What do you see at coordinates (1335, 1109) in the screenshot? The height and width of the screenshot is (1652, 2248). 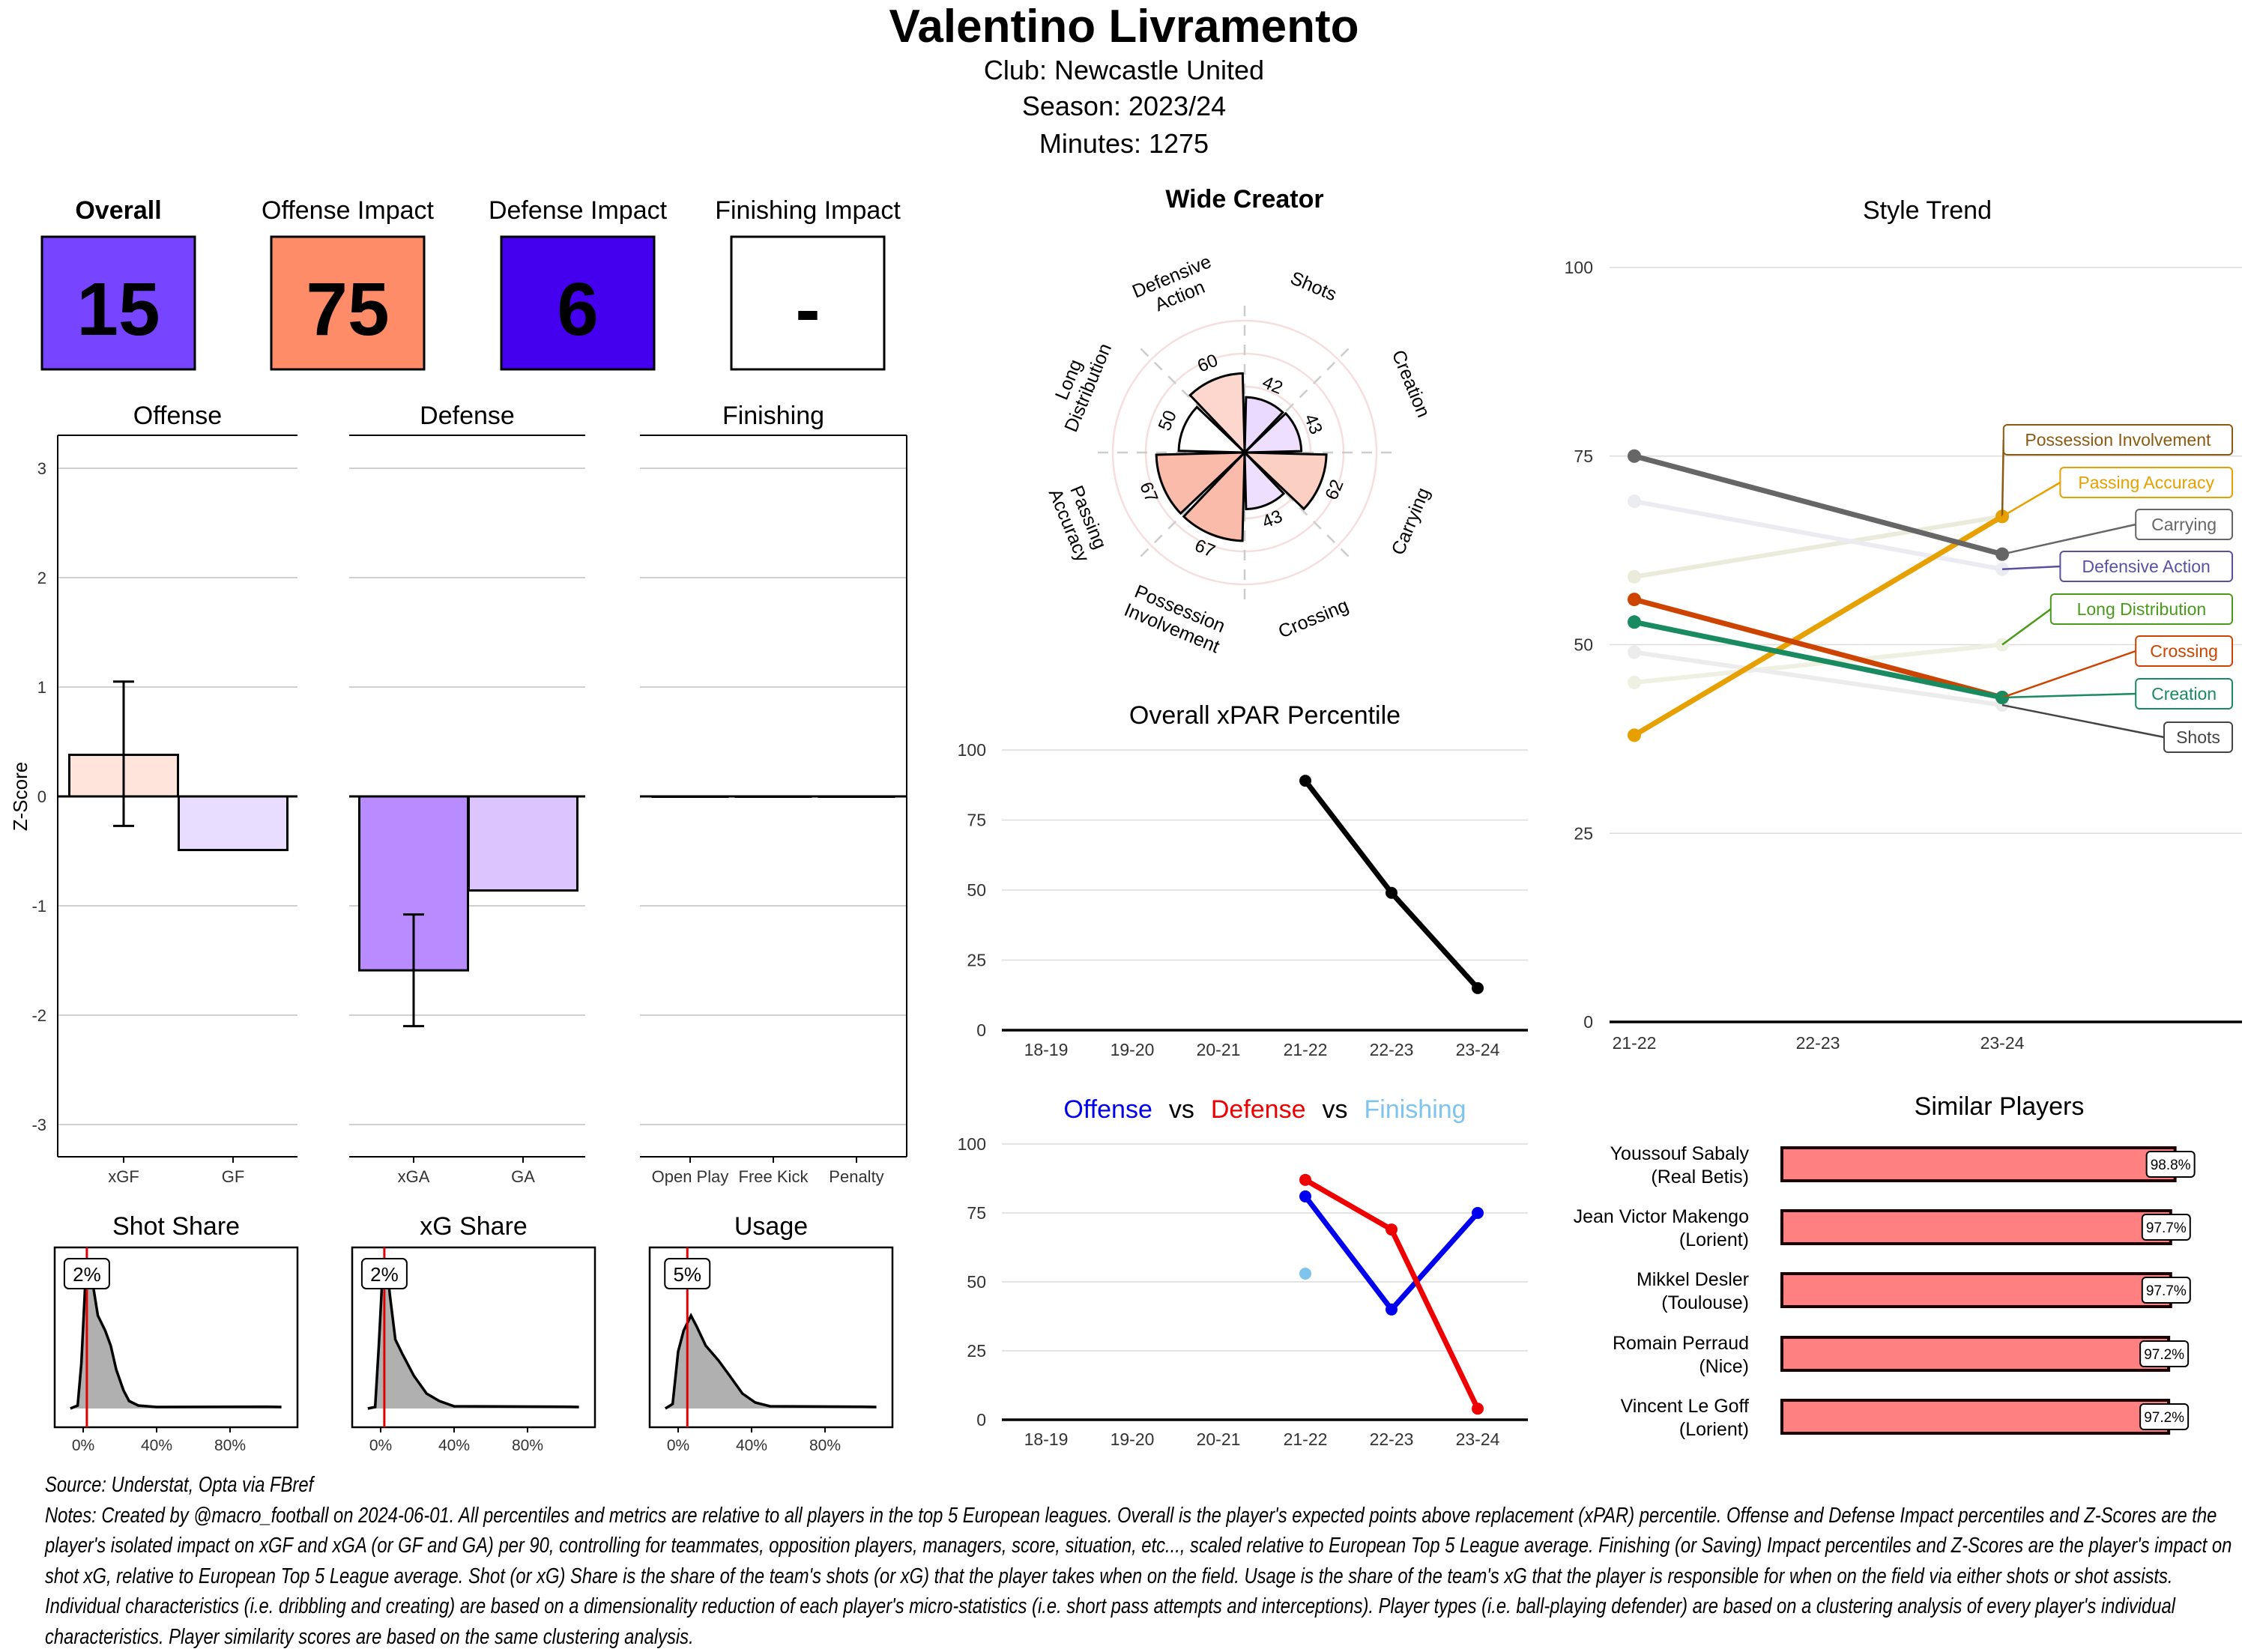 I see `title-part-vs: vs` at bounding box center [1335, 1109].